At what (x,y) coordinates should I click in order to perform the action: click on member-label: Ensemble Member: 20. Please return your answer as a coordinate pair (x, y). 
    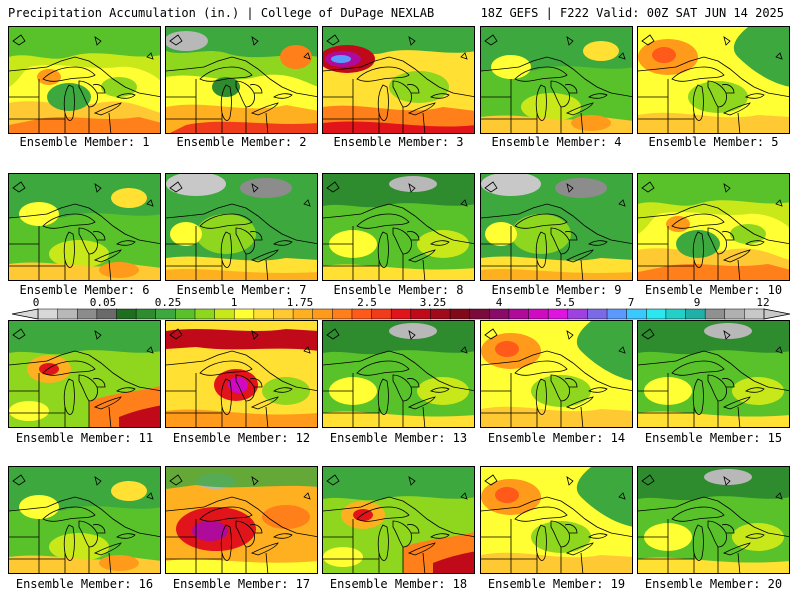
    Looking at the image, I should click on (713, 584).